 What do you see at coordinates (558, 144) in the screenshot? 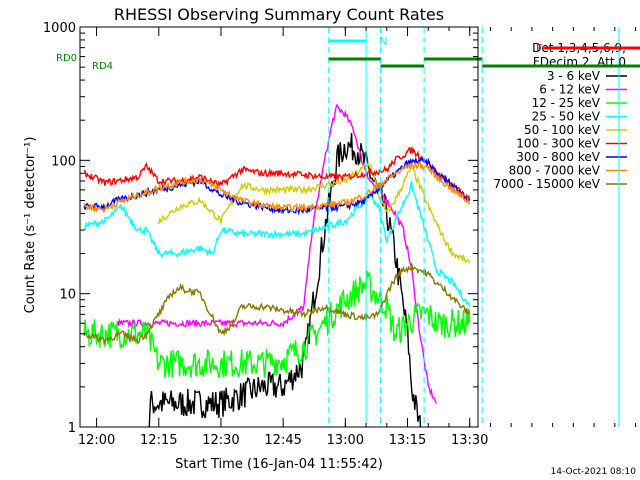
I see `legend-label: 100 - 300 keV` at bounding box center [558, 144].